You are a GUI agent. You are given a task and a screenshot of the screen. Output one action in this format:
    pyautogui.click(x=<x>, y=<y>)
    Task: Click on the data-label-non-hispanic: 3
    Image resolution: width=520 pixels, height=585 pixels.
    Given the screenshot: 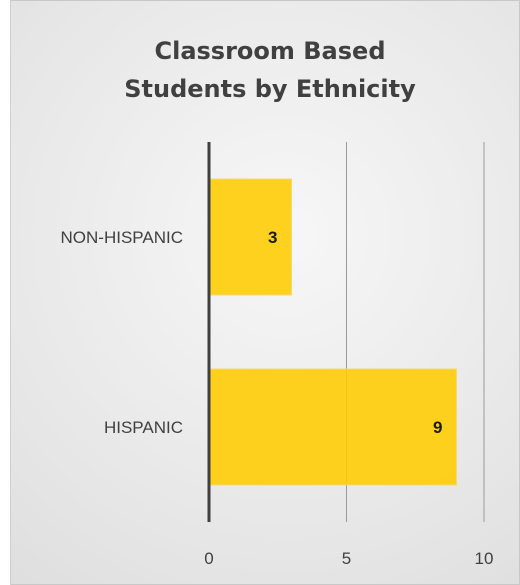 What is the action you would take?
    pyautogui.click(x=272, y=237)
    